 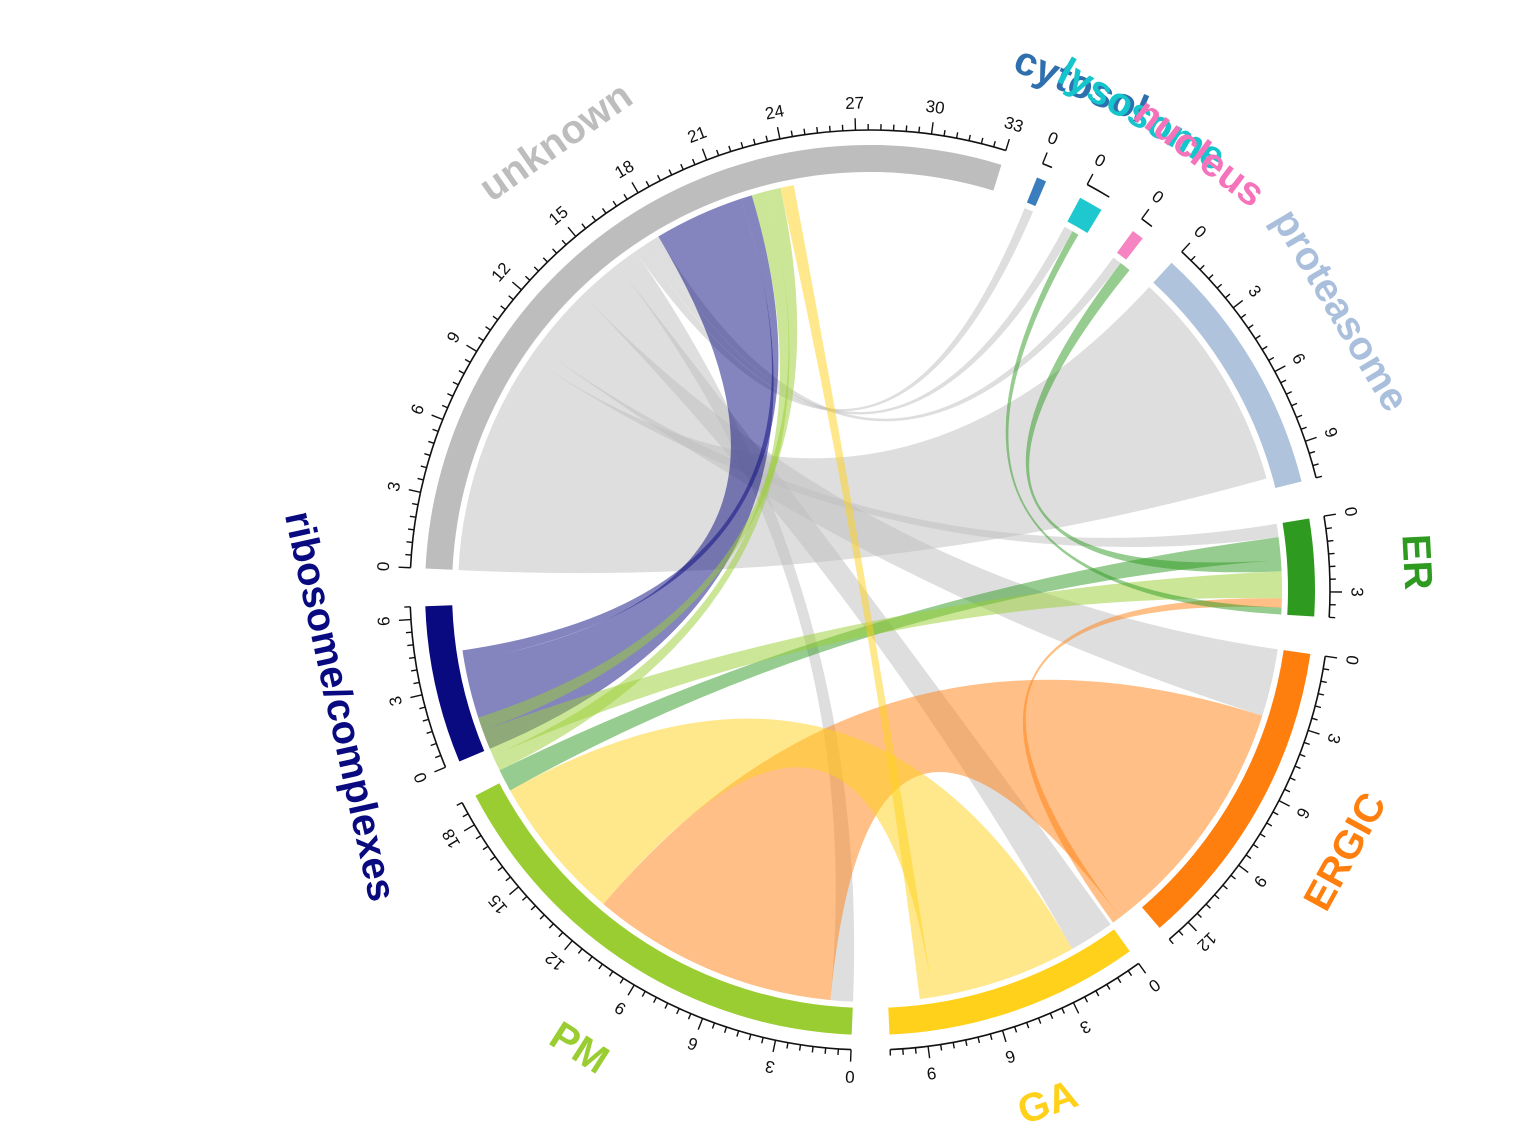 I want to click on sector-axis-nucleus, so click(x=1147, y=223).